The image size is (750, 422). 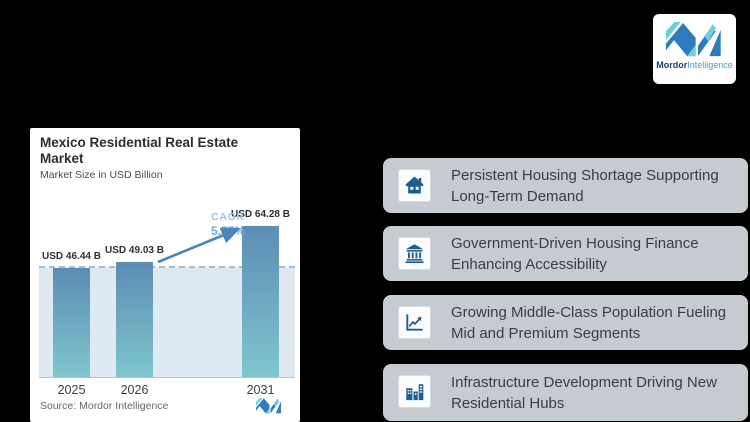 What do you see at coordinates (672, 65) in the screenshot?
I see `logo-word-mordor: Mordor` at bounding box center [672, 65].